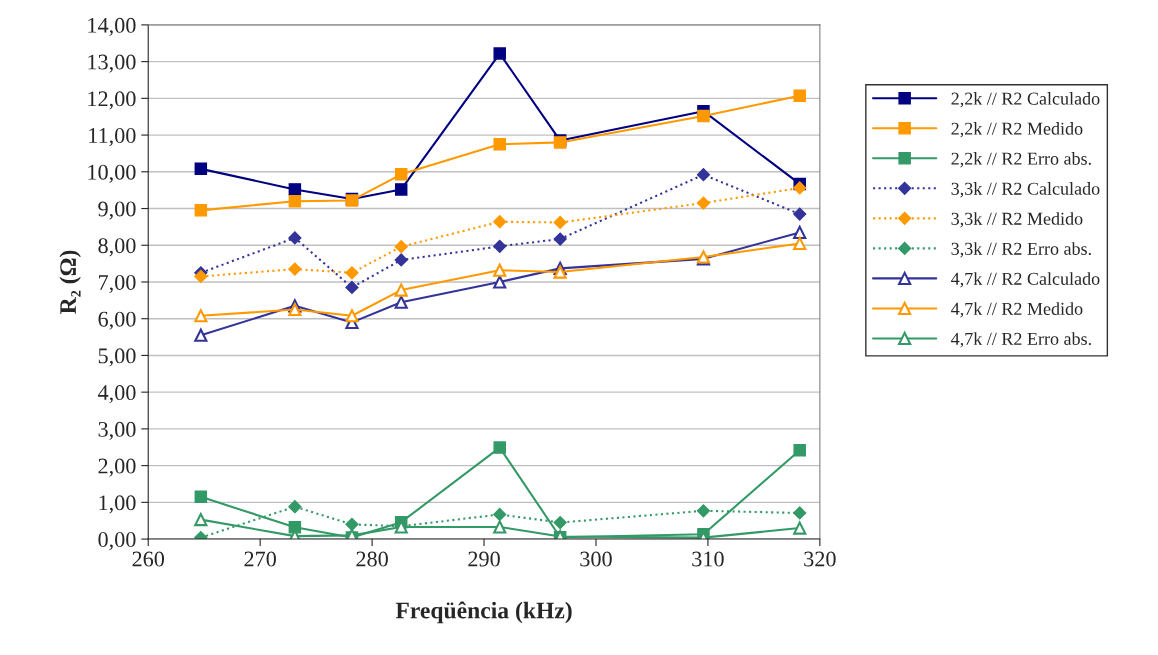 This screenshot has height=655, width=1158. What do you see at coordinates (117, 284) in the screenshot?
I see `y-tick-label: 7,00` at bounding box center [117, 284].